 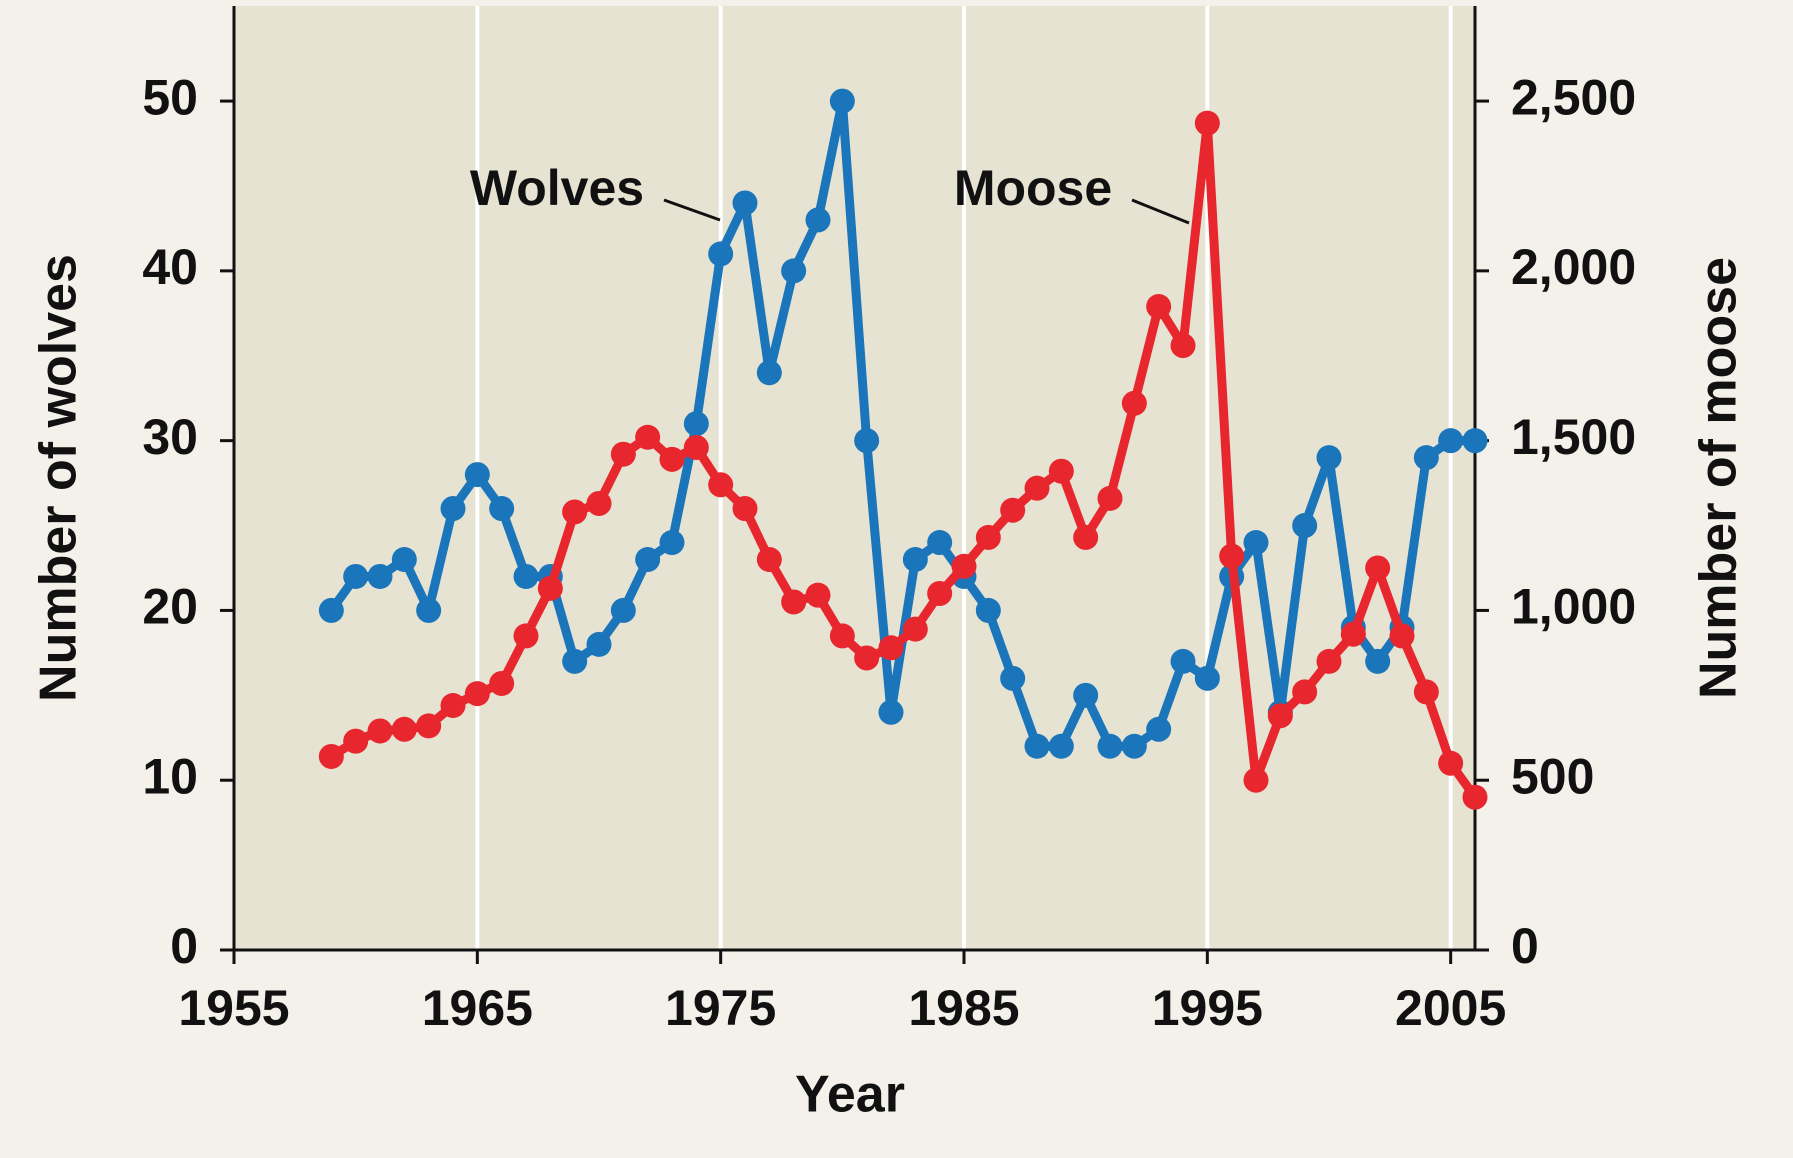 I want to click on x-tick-label: 1965, so click(x=477, y=1008).